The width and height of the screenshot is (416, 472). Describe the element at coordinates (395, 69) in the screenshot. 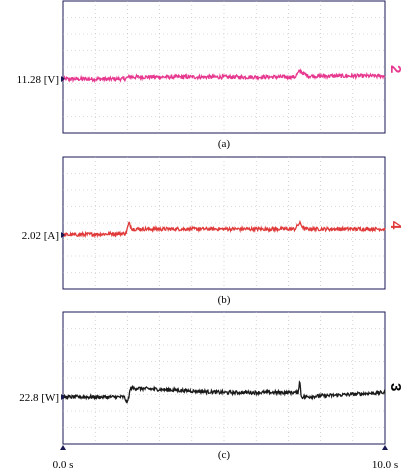

I see `channel-marker: 2` at that location.